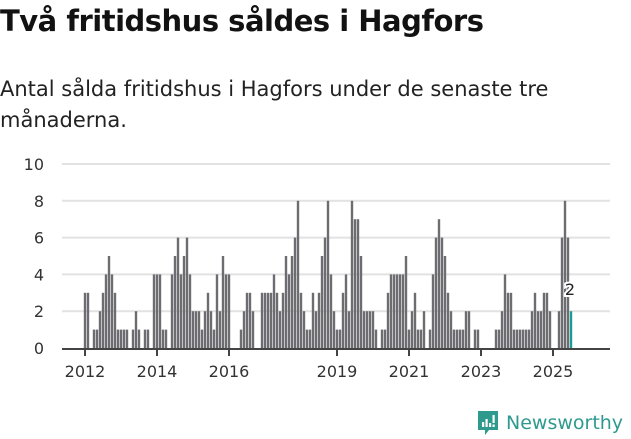 The image size is (631, 439). What do you see at coordinates (34, 164) in the screenshot?
I see `y-tick-label: 10` at bounding box center [34, 164].